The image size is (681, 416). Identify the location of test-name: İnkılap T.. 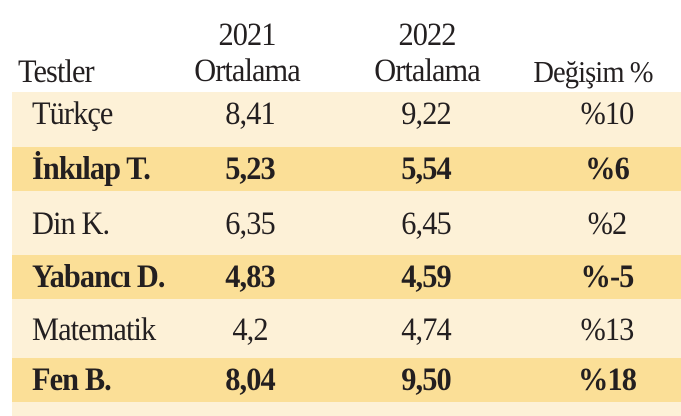
(91, 169).